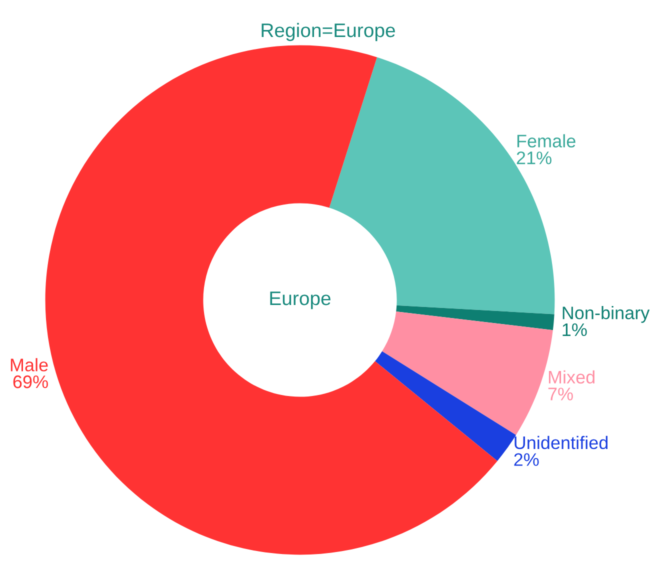 Image resolution: width=667 pixels, height=562 pixels. What do you see at coordinates (475, 317) in the screenshot?
I see `donut-slice` at bounding box center [475, 317].